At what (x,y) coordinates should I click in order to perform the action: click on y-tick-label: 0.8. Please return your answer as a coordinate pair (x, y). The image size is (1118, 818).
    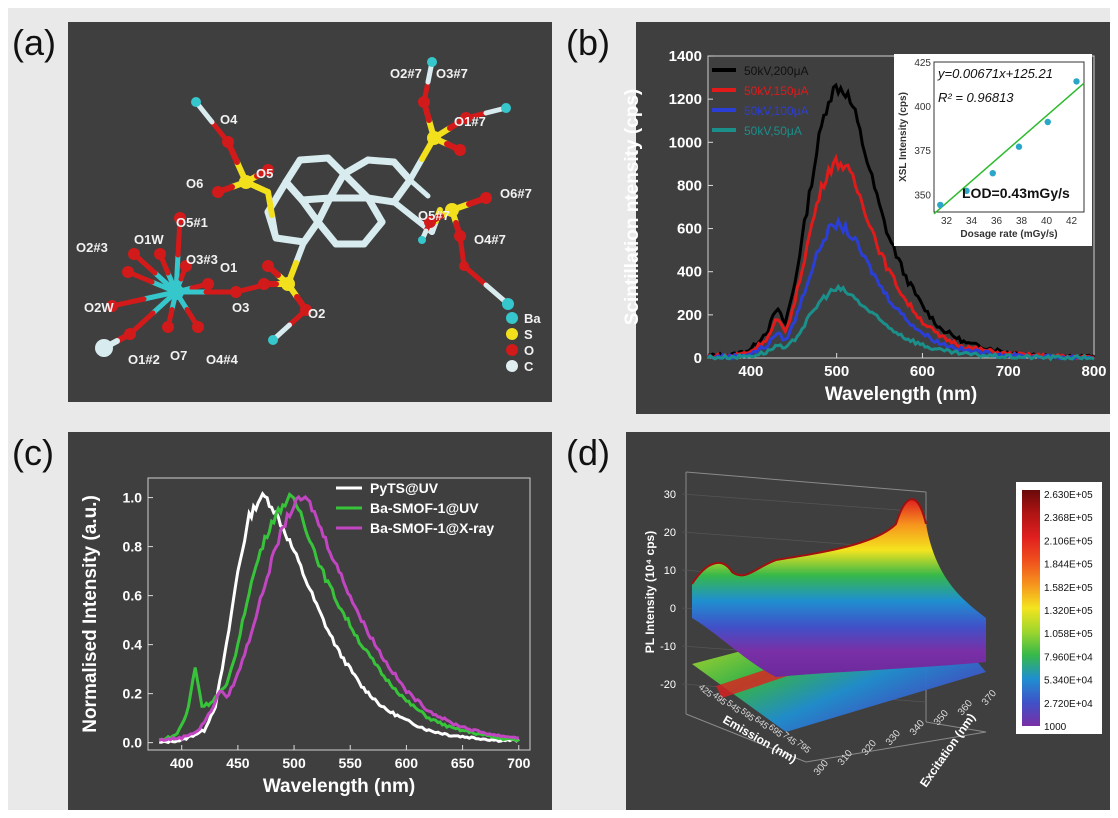
    Looking at the image, I should click on (133, 547).